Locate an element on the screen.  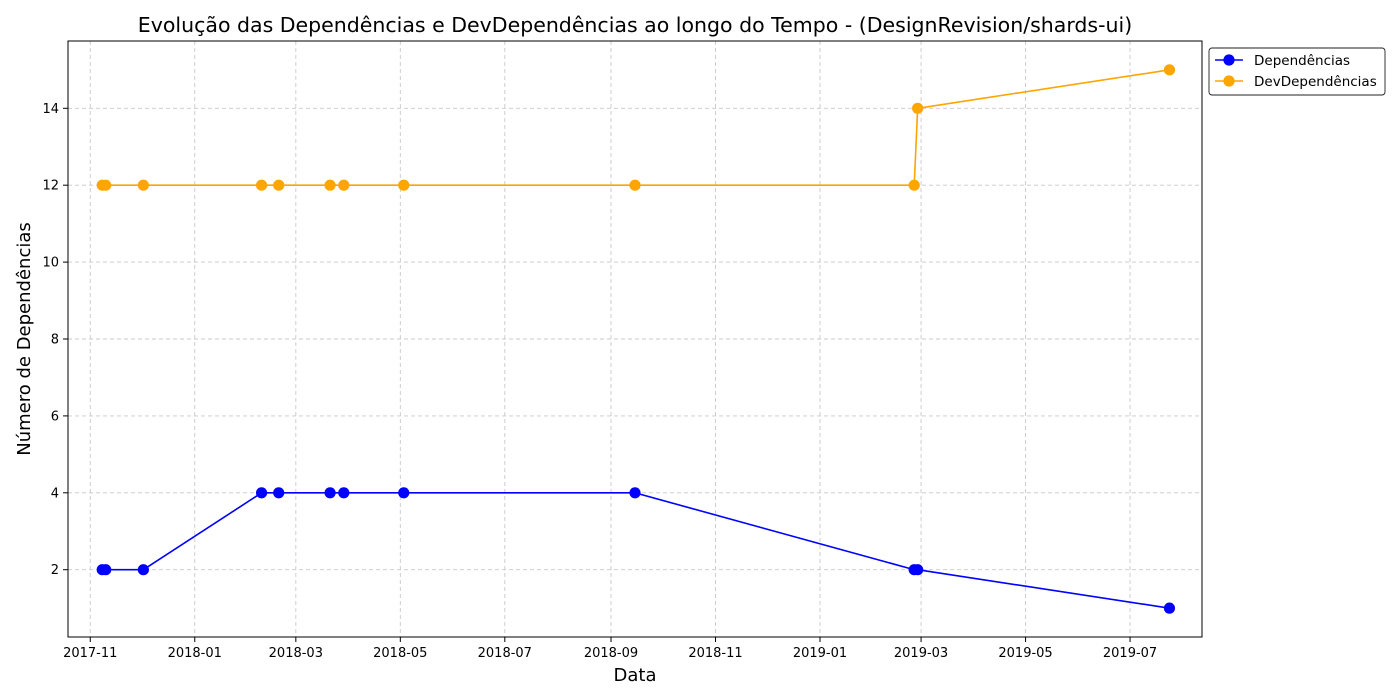
x-tick-label: 2018-07 is located at coordinates (505, 653).